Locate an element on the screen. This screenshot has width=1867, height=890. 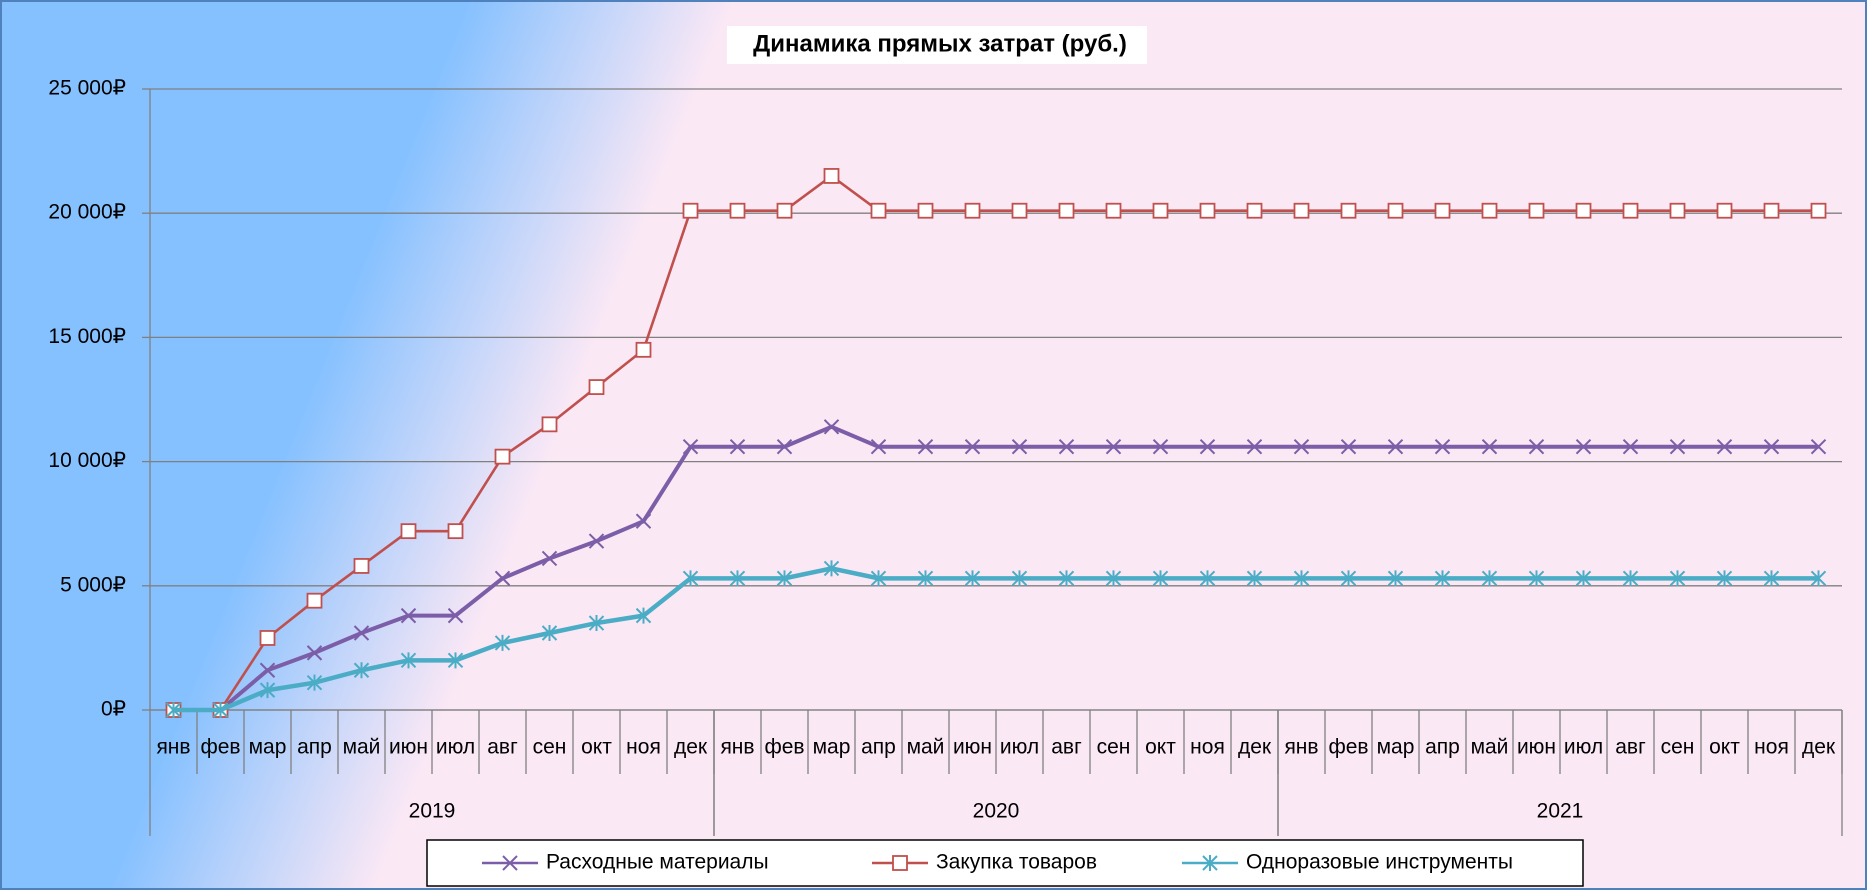
legend-label: Закупка товаров is located at coordinates (1016, 862).